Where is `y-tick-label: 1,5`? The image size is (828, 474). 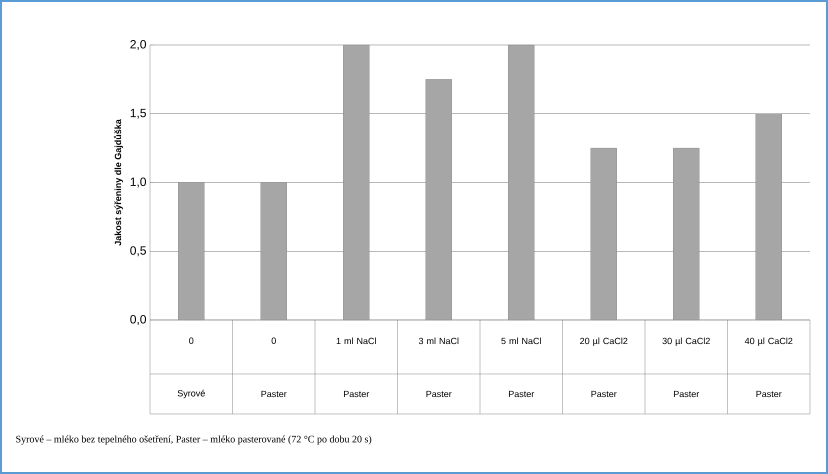 y-tick-label: 1,5 is located at coordinates (138, 113).